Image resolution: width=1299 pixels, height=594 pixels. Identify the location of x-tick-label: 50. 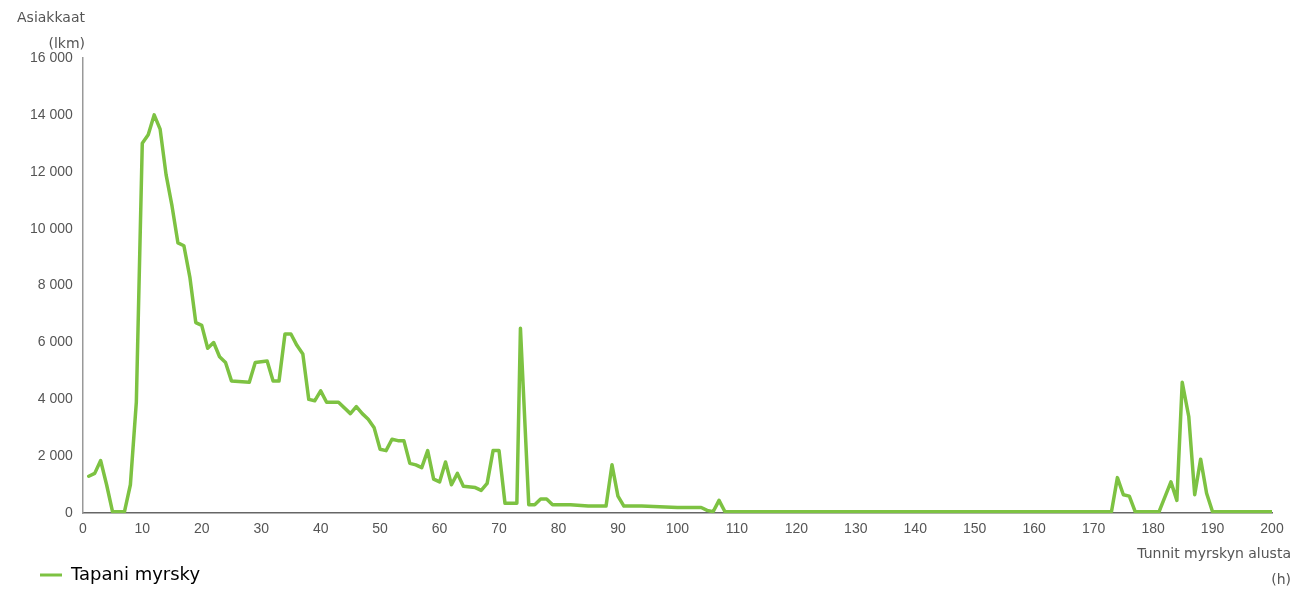
(380, 528).